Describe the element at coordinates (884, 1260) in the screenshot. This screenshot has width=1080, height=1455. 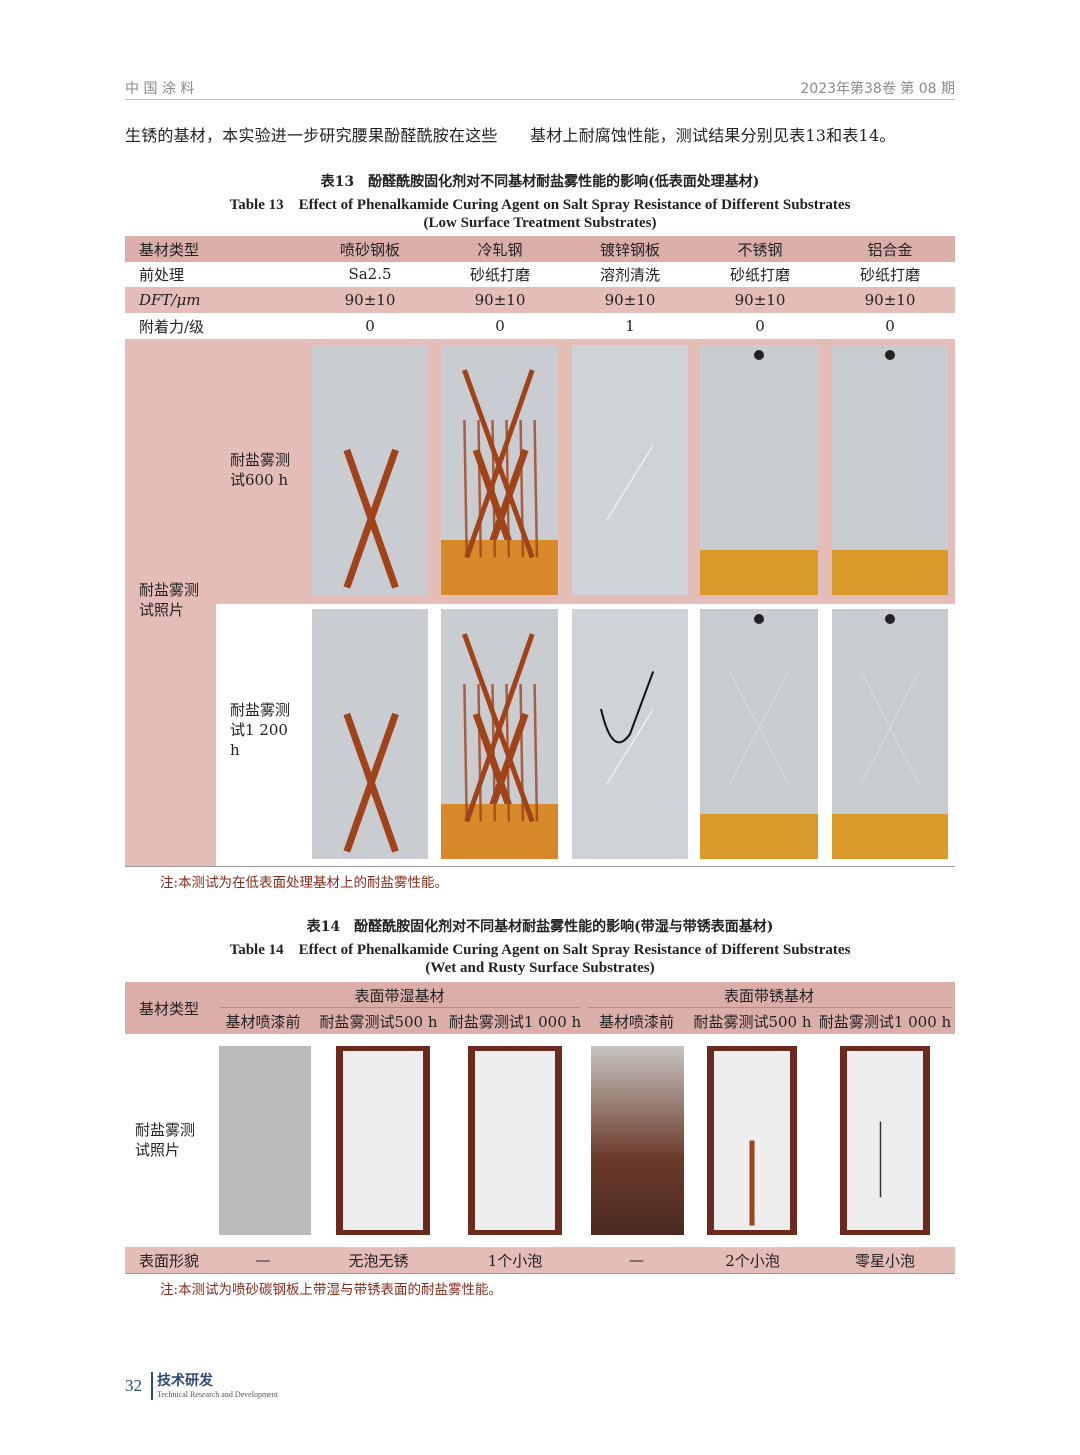
I see `result-cell: 零星小泡` at that location.